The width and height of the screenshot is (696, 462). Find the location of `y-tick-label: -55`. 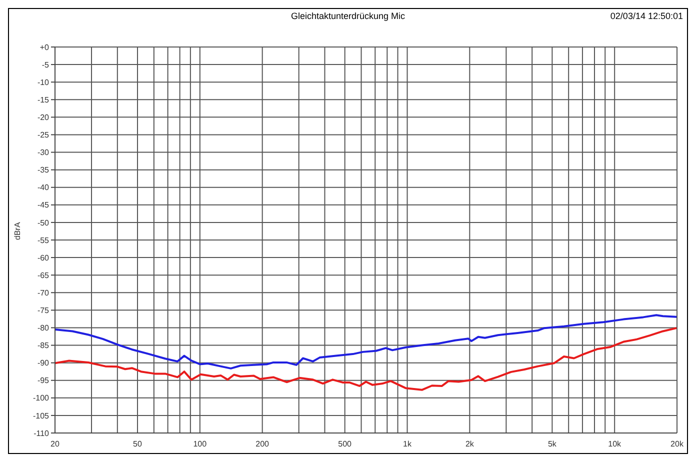

y-tick-label: -55 is located at coordinates (43, 240).